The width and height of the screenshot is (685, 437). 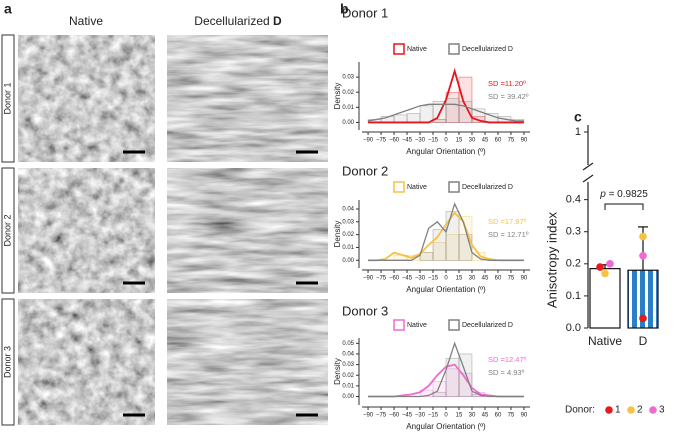 What do you see at coordinates (602, 194) in the screenshot?
I see `p-symbol: p` at bounding box center [602, 194].